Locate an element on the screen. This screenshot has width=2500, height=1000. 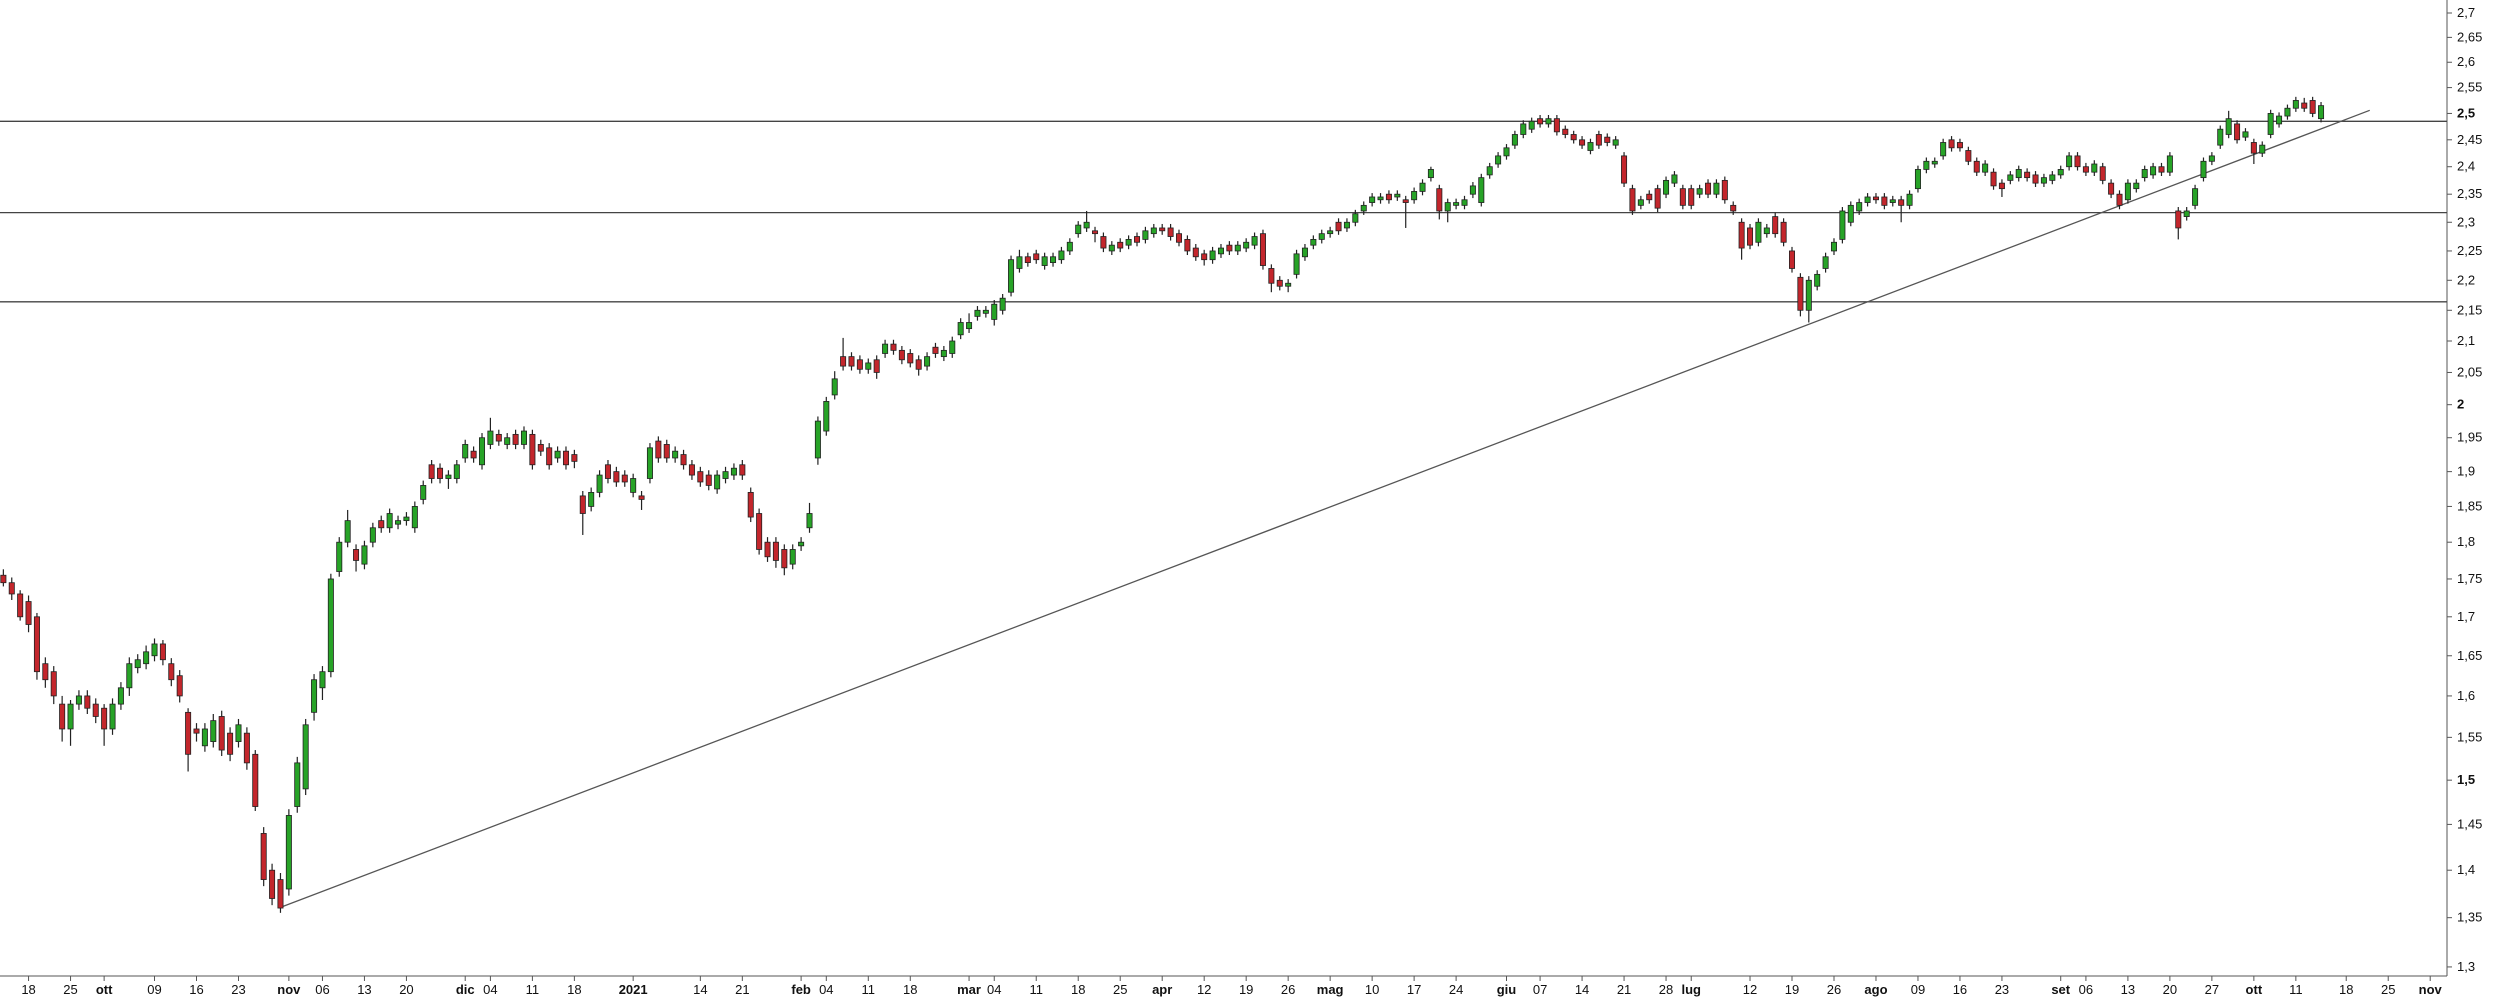
x-tick-label: 24 is located at coordinates (1456, 989).